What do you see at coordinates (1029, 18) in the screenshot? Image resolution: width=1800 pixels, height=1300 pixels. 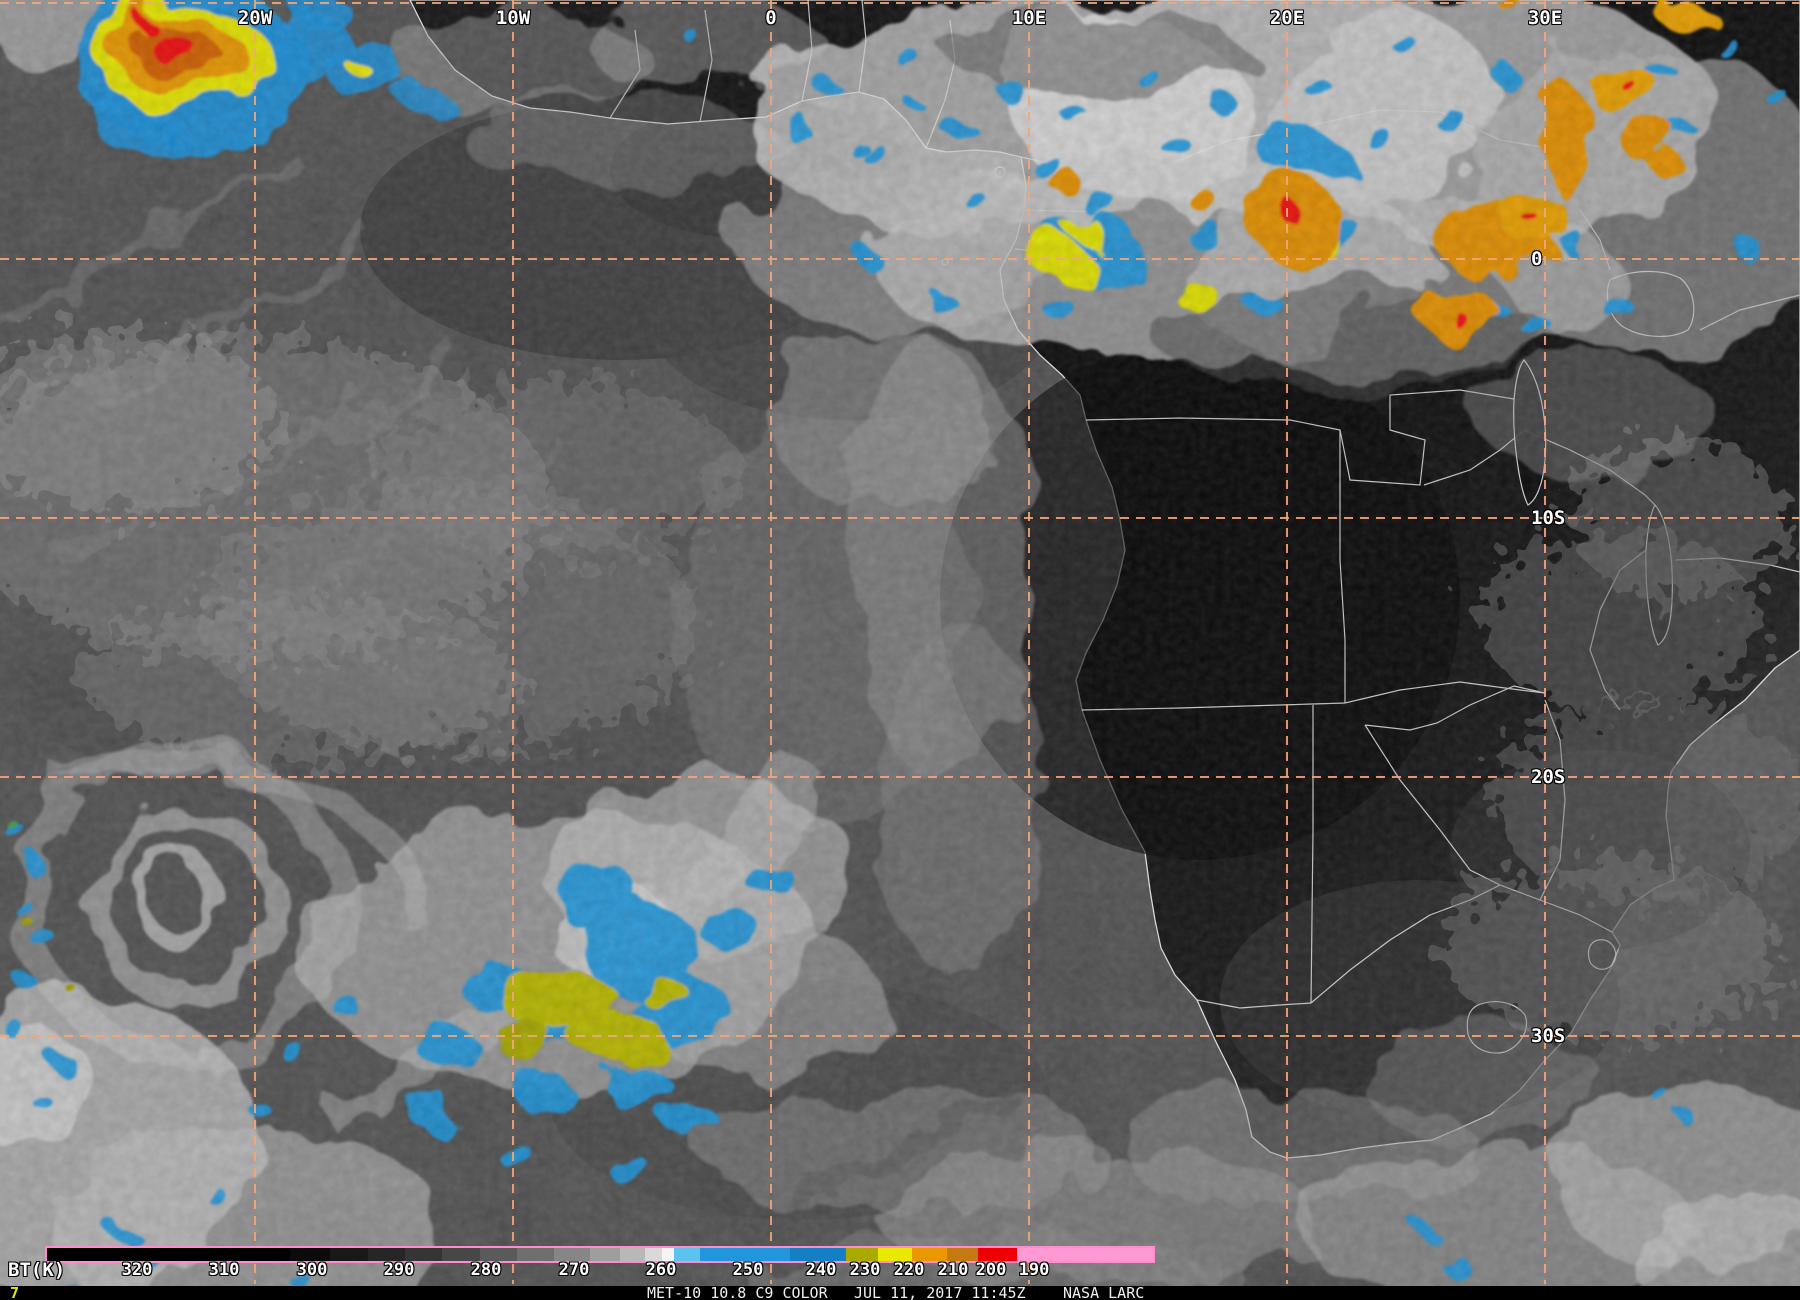 I see `longitude-label: 10E` at bounding box center [1029, 18].